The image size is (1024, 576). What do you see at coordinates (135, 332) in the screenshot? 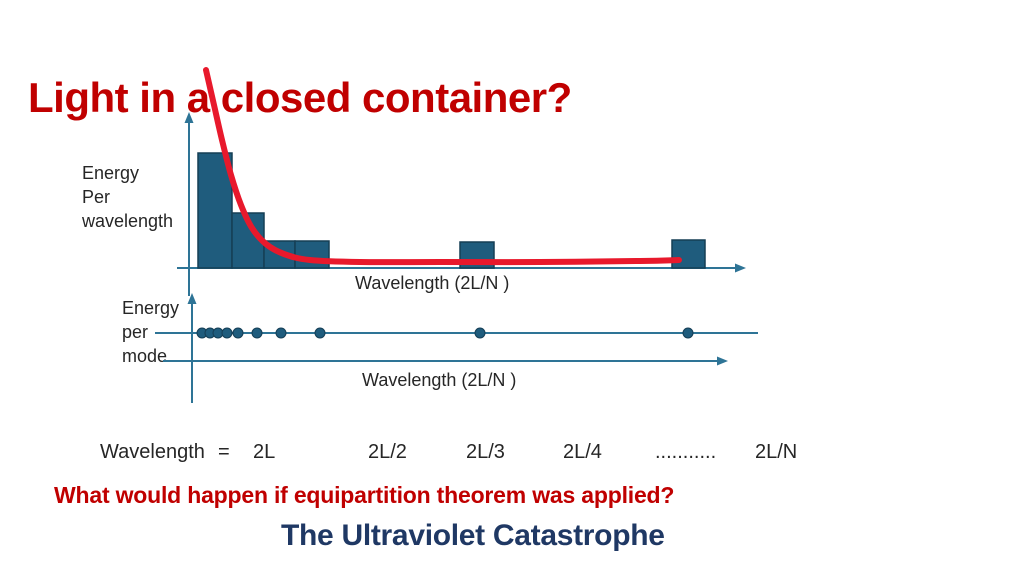
I see `chart2-y-axis-label-line: per` at bounding box center [135, 332].